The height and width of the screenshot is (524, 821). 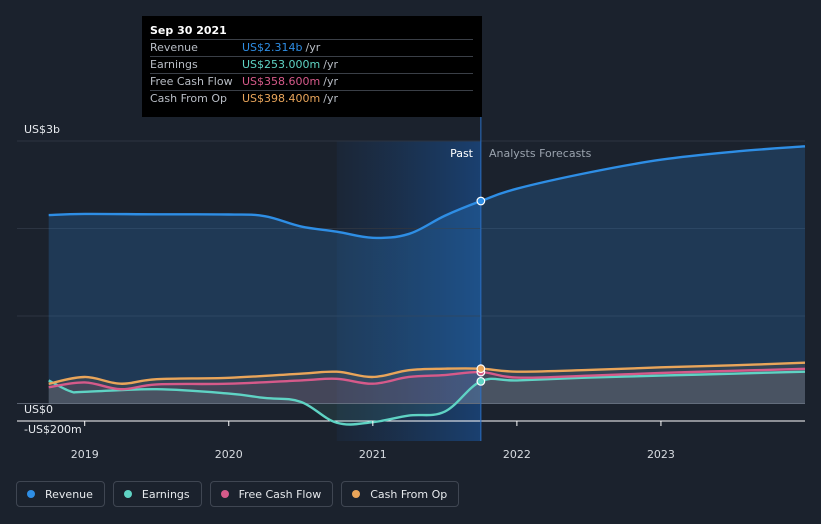 What do you see at coordinates (481, 381) in the screenshot?
I see `earnings-marker` at bounding box center [481, 381].